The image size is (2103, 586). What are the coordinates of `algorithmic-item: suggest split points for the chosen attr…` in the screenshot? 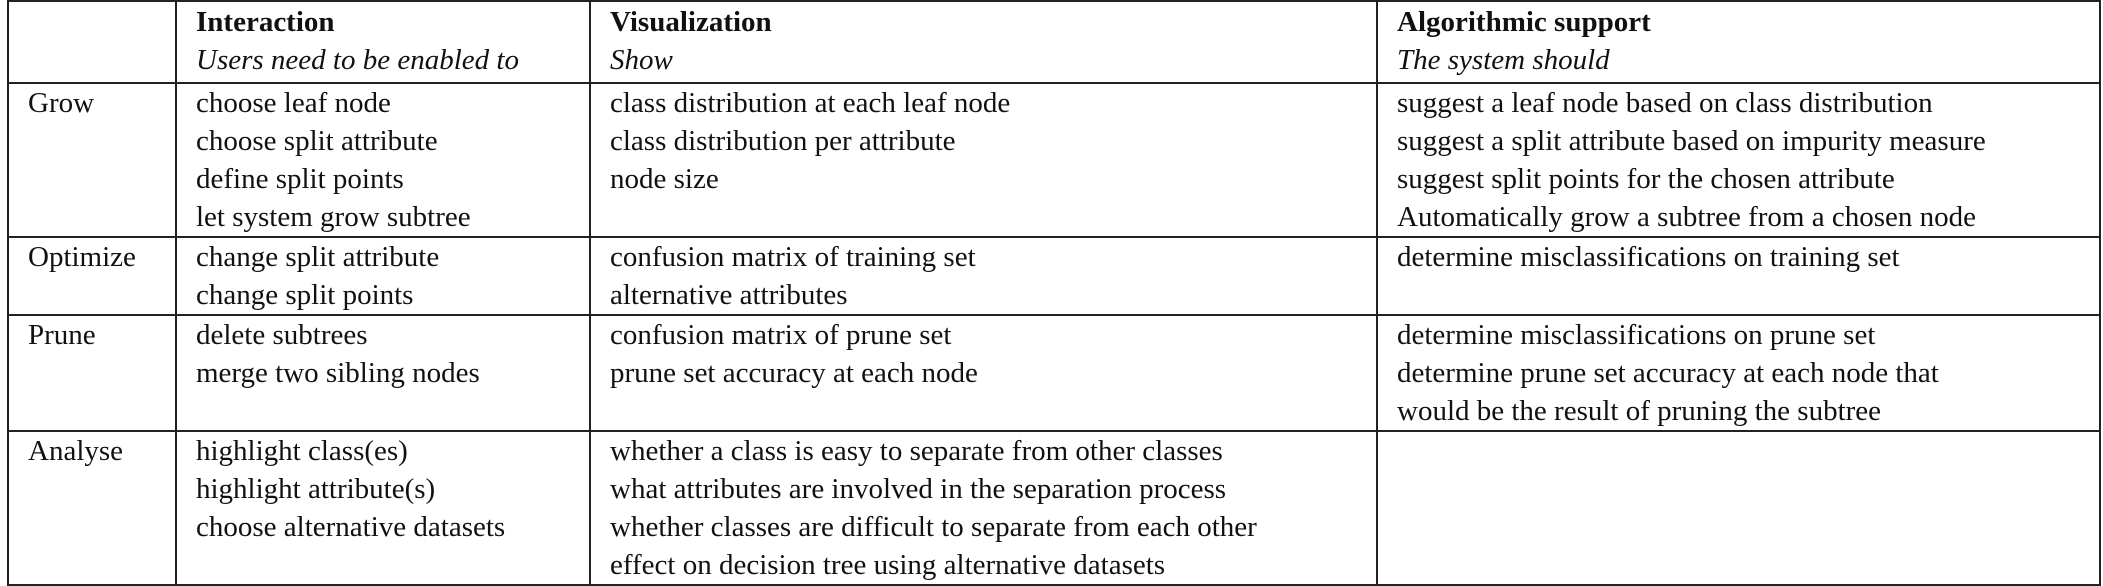 It's located at (1646, 179).